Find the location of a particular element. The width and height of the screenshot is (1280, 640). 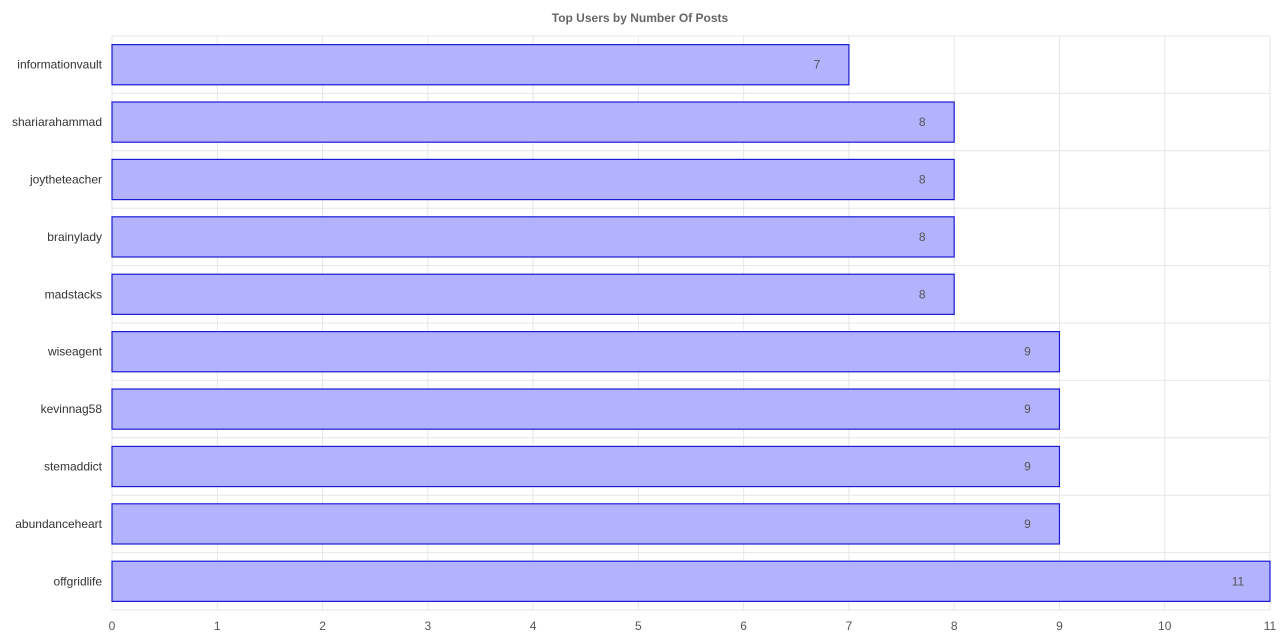

x-tick-label: 11 is located at coordinates (1270, 626).